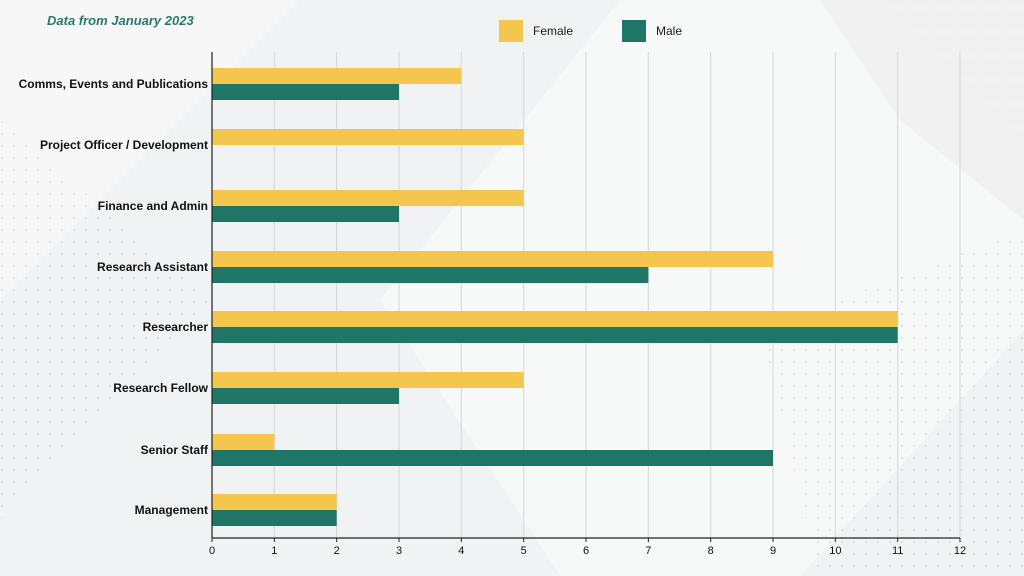  Describe the element at coordinates (124, 145) in the screenshot. I see `category-label-2: Project Officer / Development` at that location.